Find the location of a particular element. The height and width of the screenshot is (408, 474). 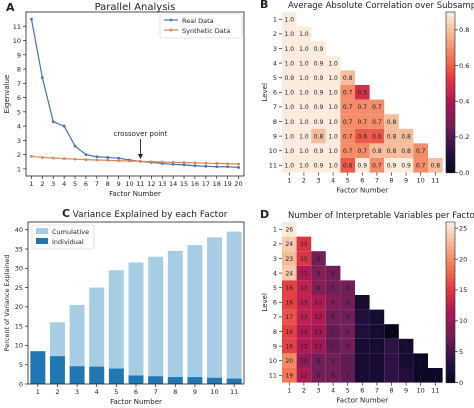

y-tick-label: 6 is located at coordinates (19, 98).